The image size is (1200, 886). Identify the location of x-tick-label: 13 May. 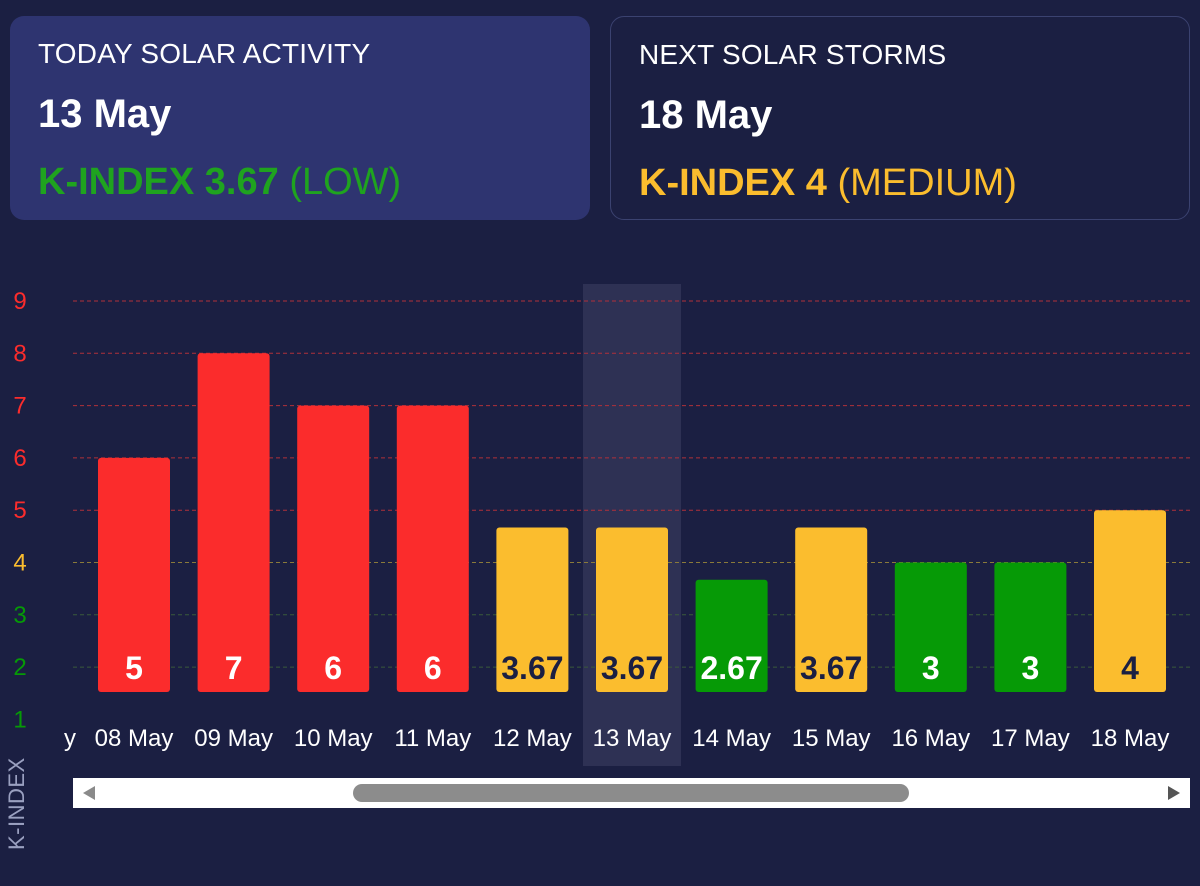
(632, 738).